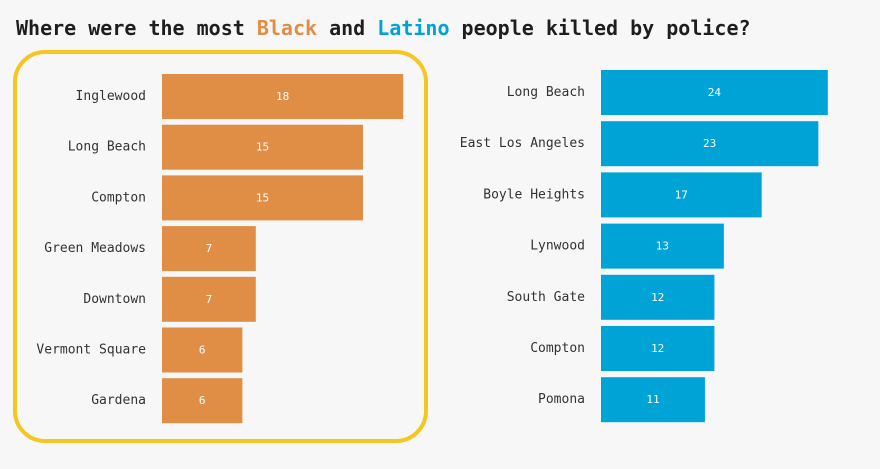 This screenshot has height=469, width=880. Describe the element at coordinates (534, 194) in the screenshot. I see `latino-category-label-boyle-heights: Boyle Heights` at that location.